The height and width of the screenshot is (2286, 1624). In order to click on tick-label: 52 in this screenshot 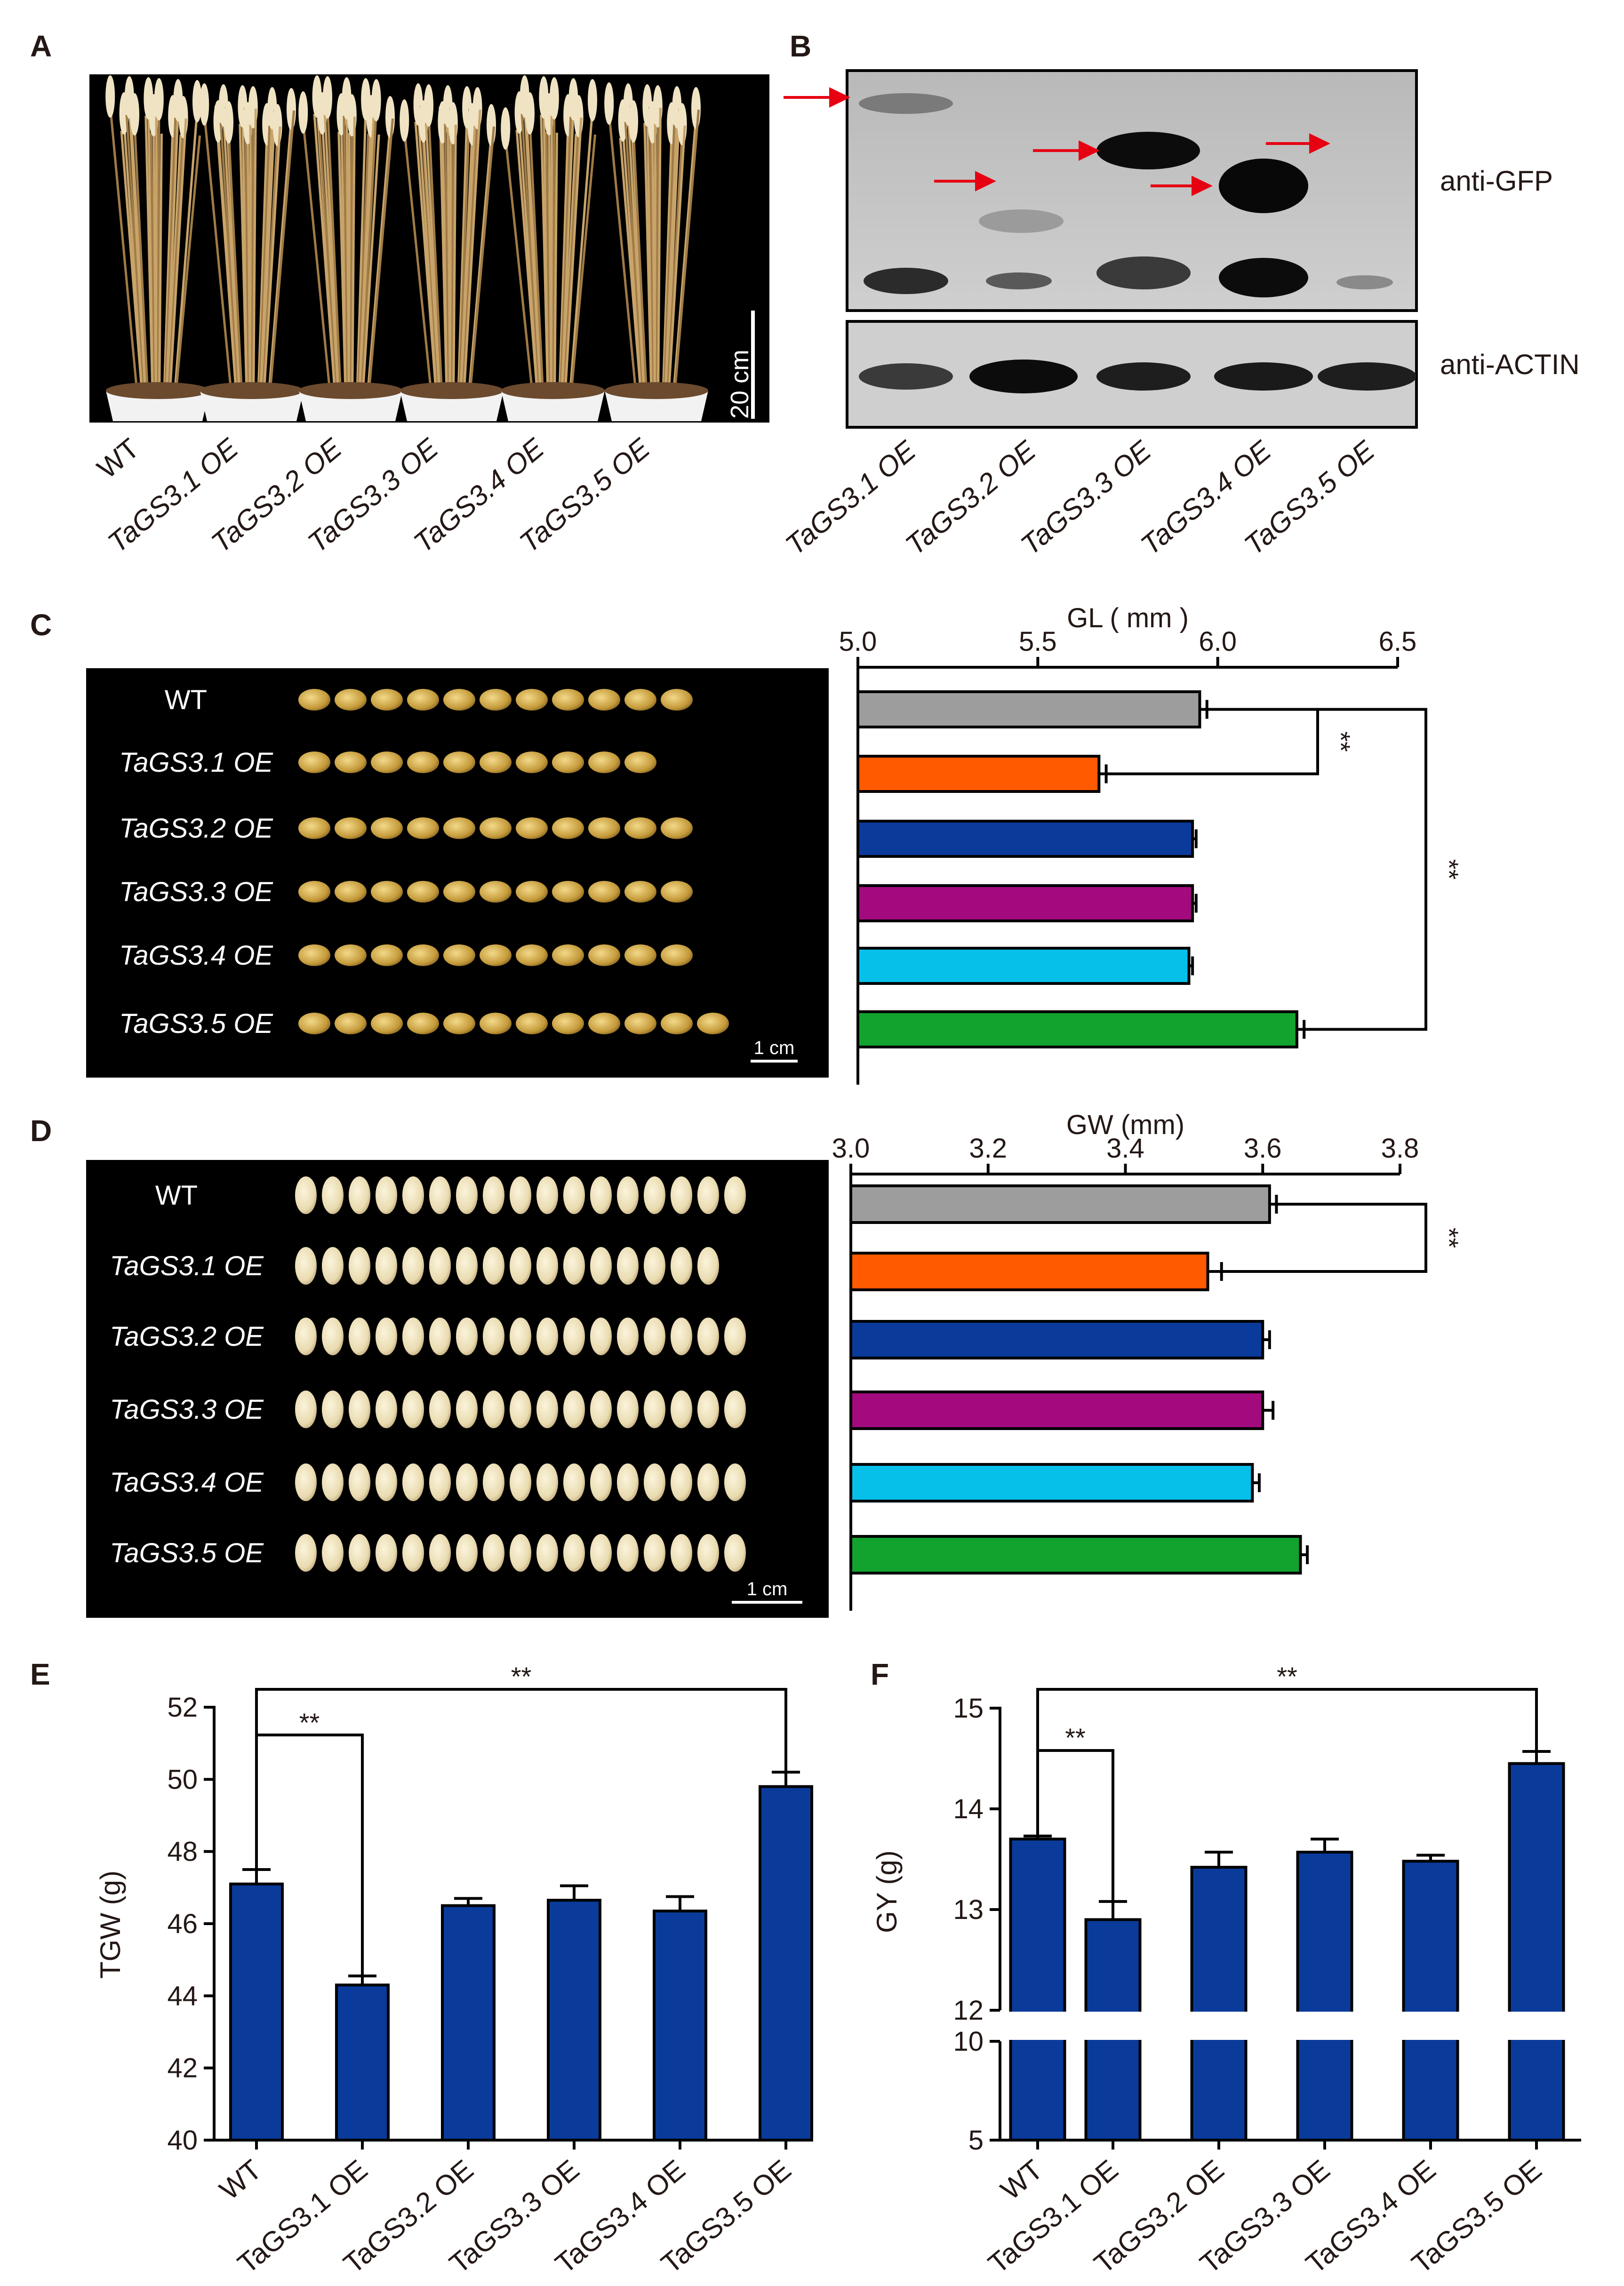, I will do `click(182, 1707)`.